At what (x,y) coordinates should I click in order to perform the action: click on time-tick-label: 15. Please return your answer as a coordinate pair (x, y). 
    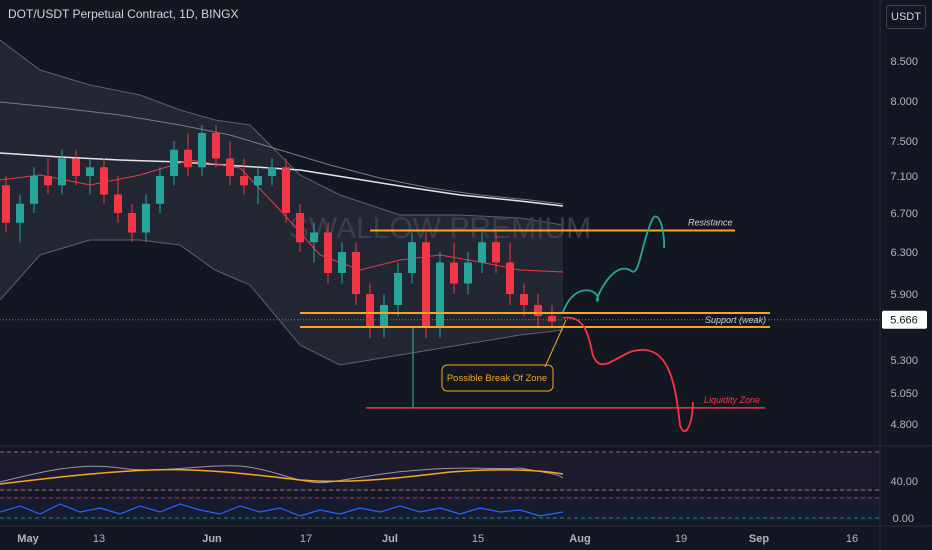
    Looking at the image, I should click on (478, 539).